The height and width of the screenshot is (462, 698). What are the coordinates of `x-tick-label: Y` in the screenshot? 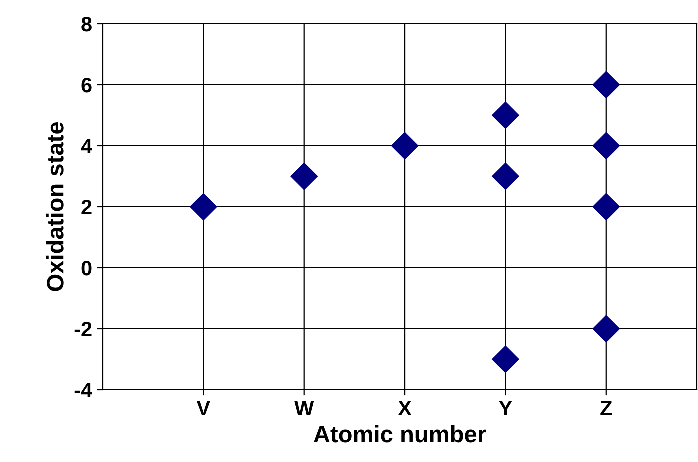 It's located at (505, 408).